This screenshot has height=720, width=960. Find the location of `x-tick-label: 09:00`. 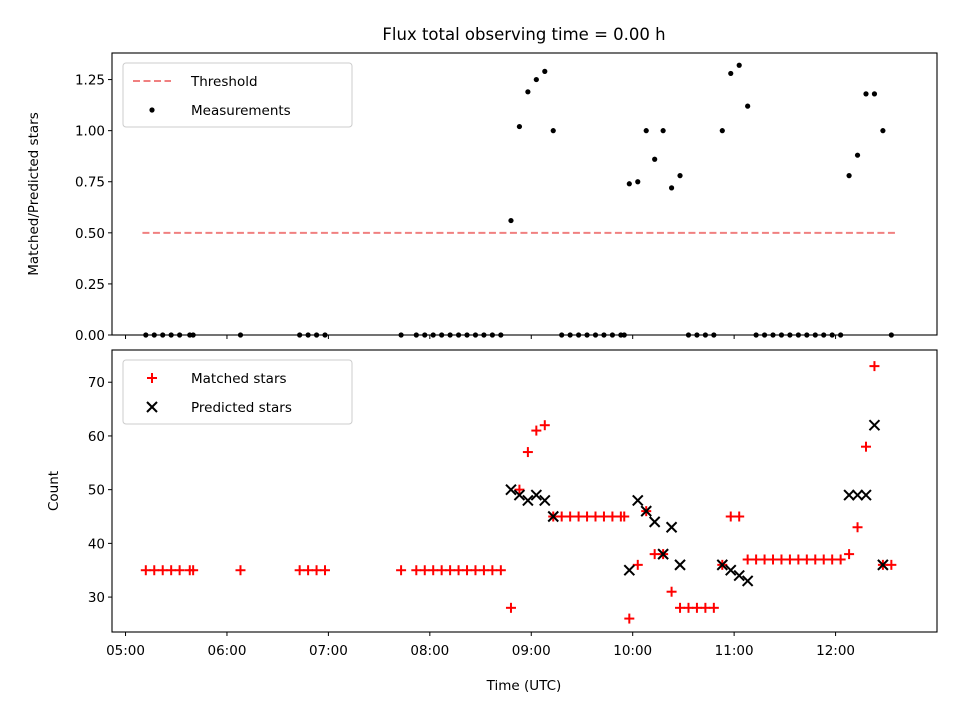

x-tick-label: 09:00 is located at coordinates (531, 651).